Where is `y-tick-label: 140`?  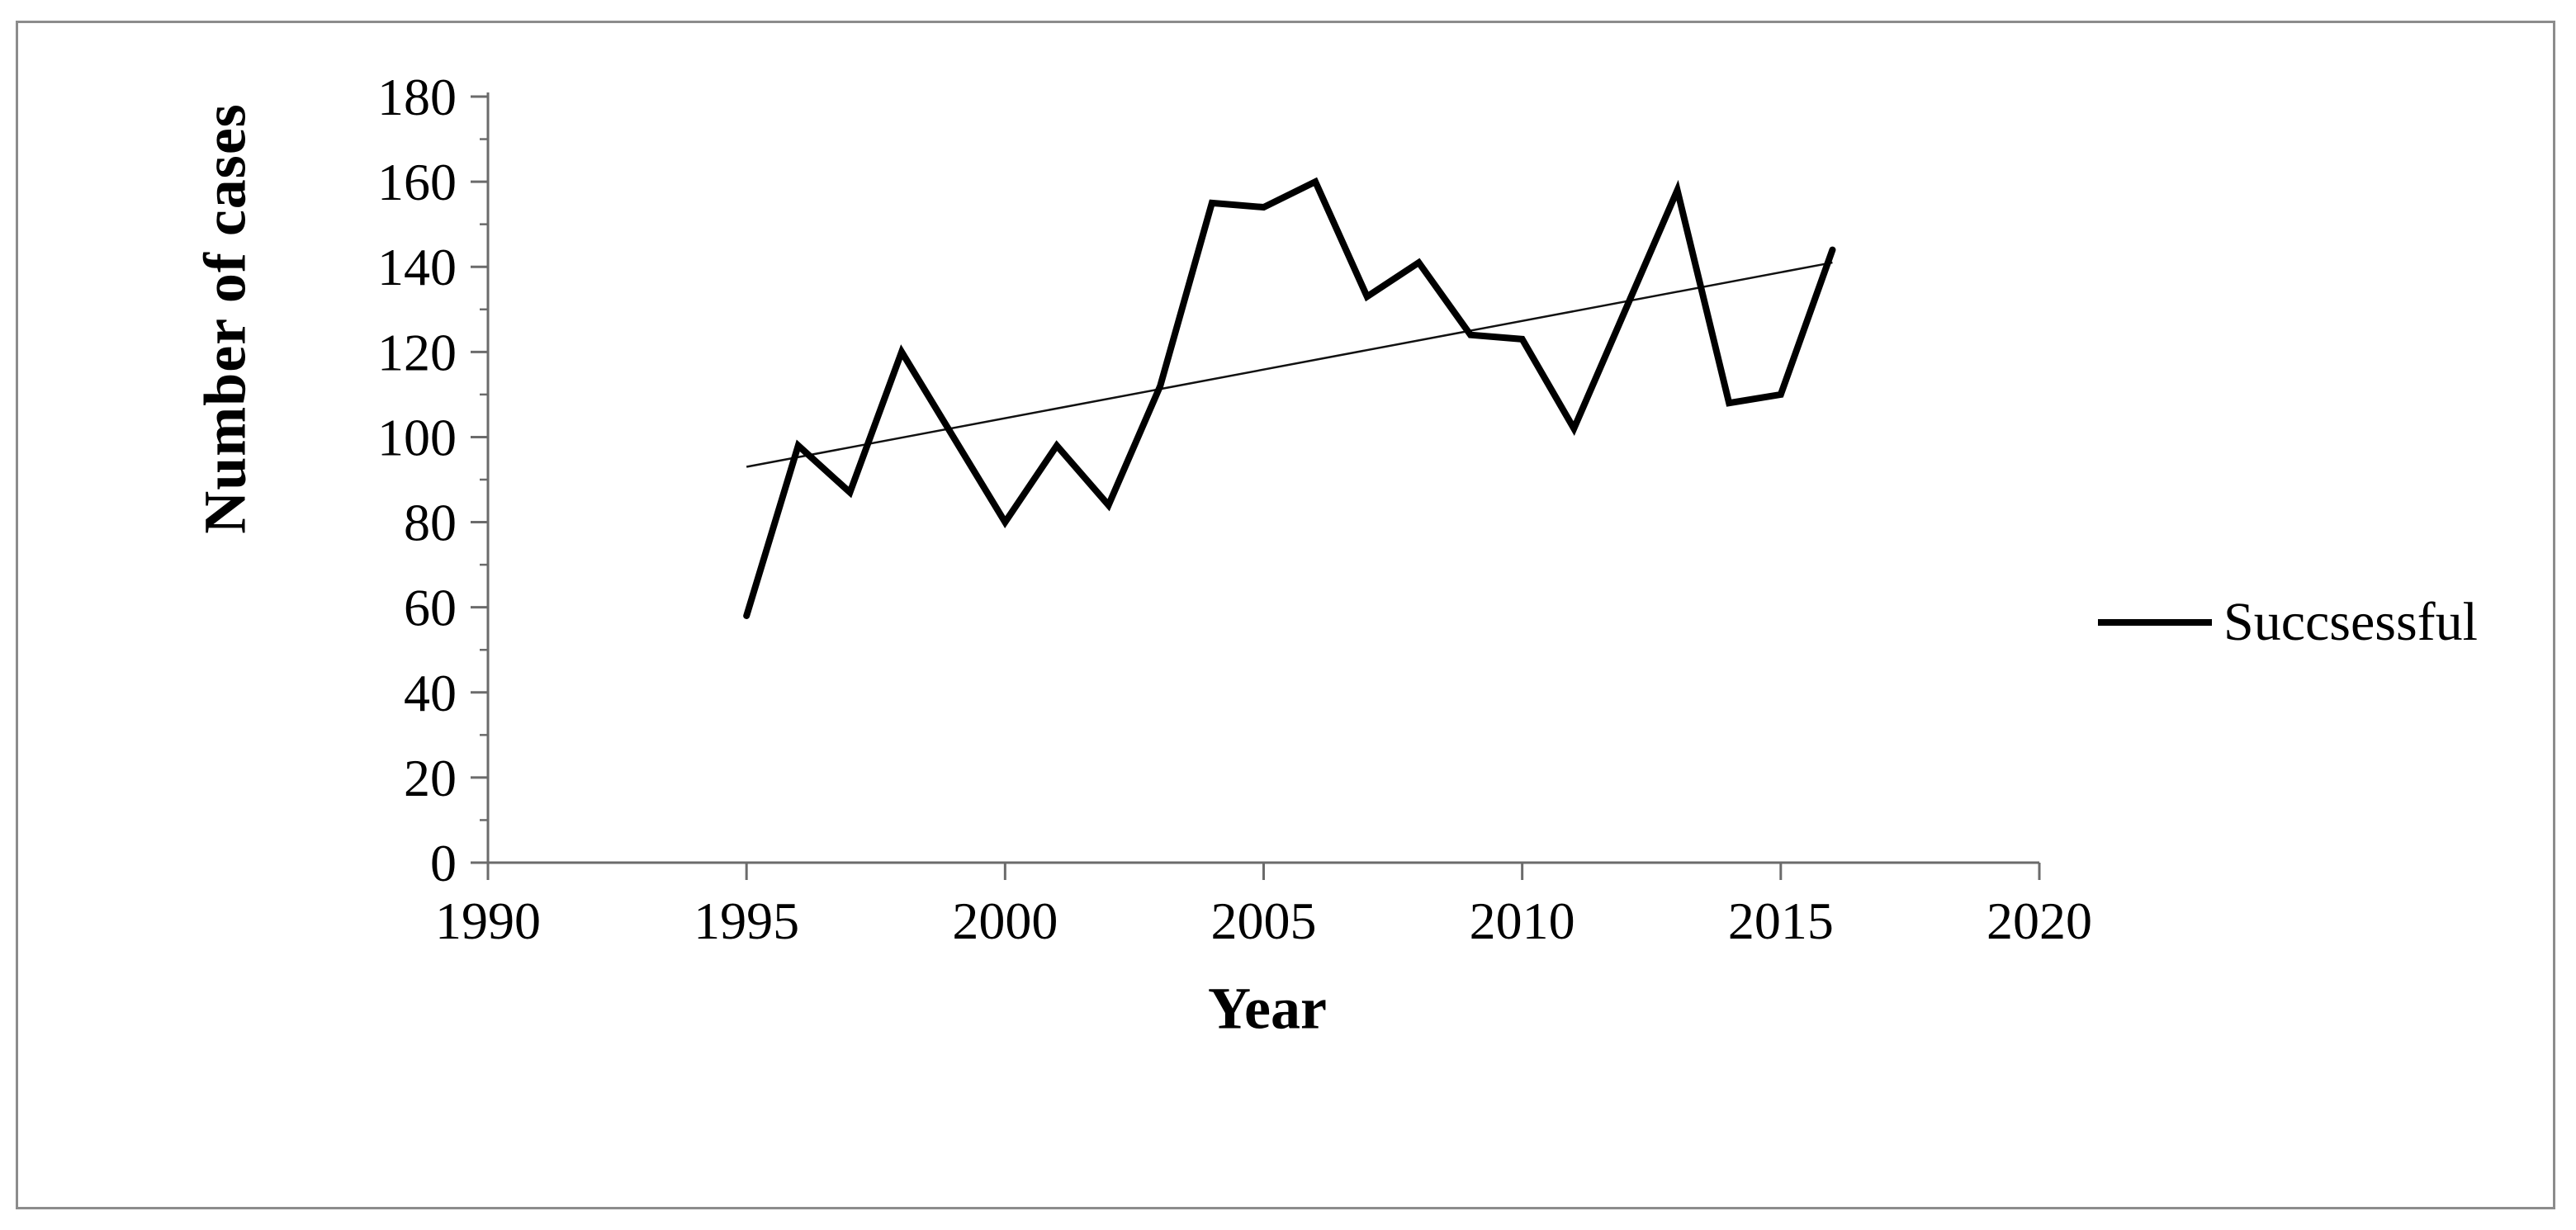 y-tick-label: 140 is located at coordinates (417, 267).